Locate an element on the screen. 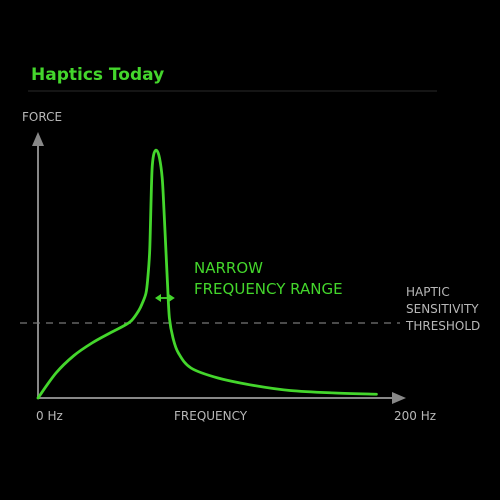 Image resolution: width=500 pixels, height=500 pixels. annotation-line-1: NARROW is located at coordinates (228, 268).